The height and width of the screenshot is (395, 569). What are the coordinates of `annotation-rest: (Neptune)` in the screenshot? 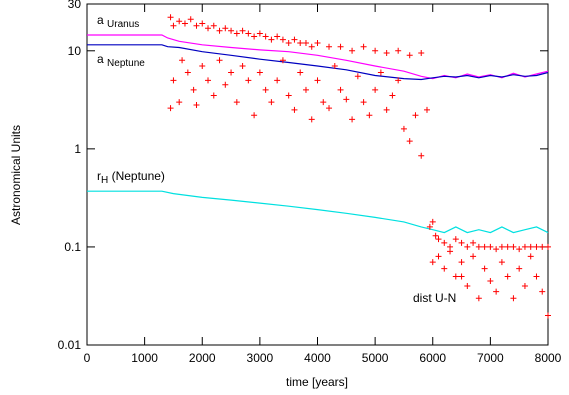 It's located at (136, 176).